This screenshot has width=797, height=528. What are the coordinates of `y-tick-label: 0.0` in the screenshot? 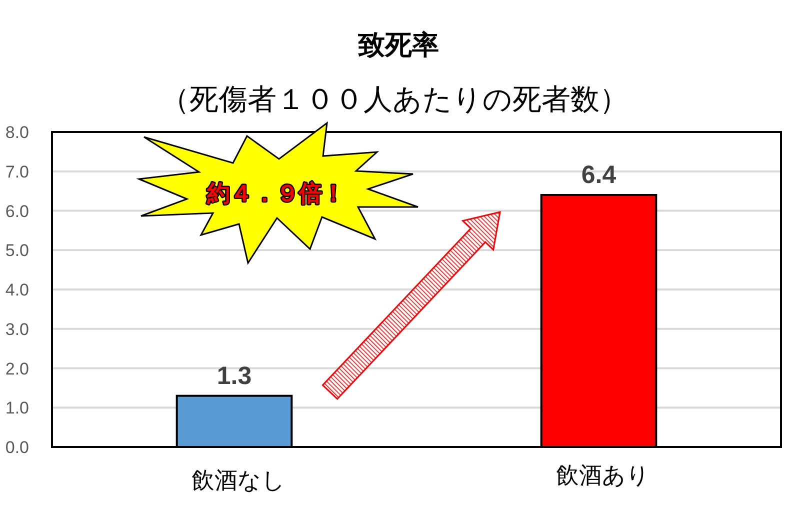 It's located at (17, 447).